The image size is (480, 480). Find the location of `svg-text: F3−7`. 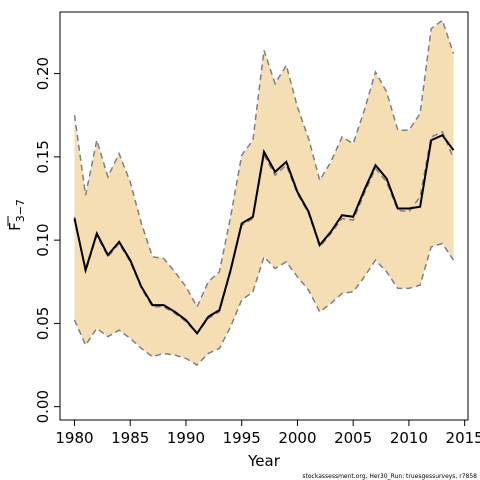

svg-text: F3−7 is located at coordinates (16, 215).